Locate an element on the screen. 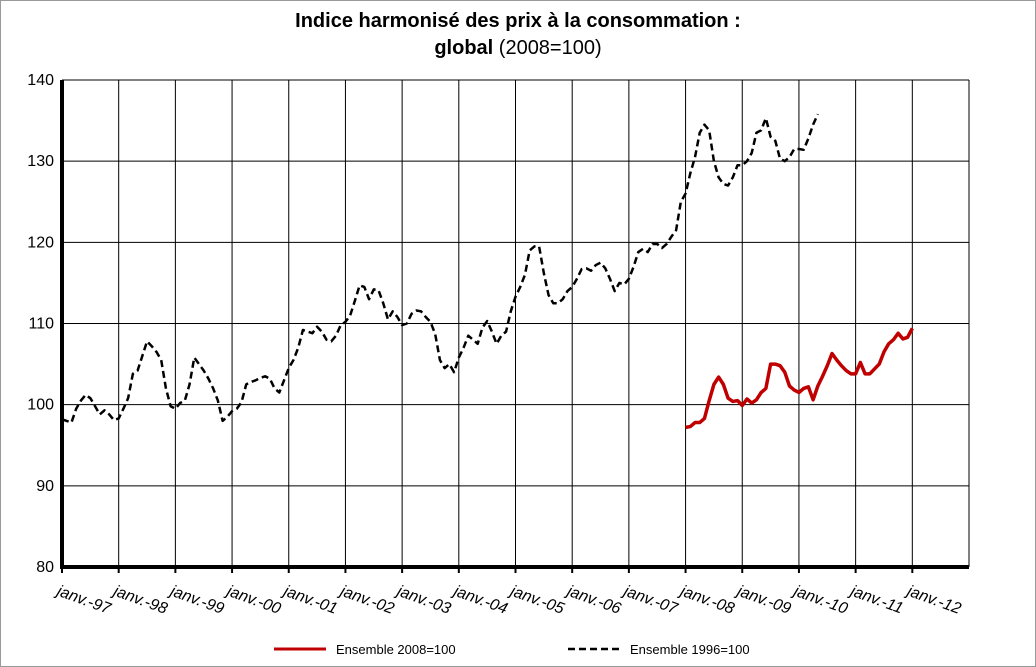 The width and height of the screenshot is (1036, 667). y-tick-label: 140 is located at coordinates (40, 80).